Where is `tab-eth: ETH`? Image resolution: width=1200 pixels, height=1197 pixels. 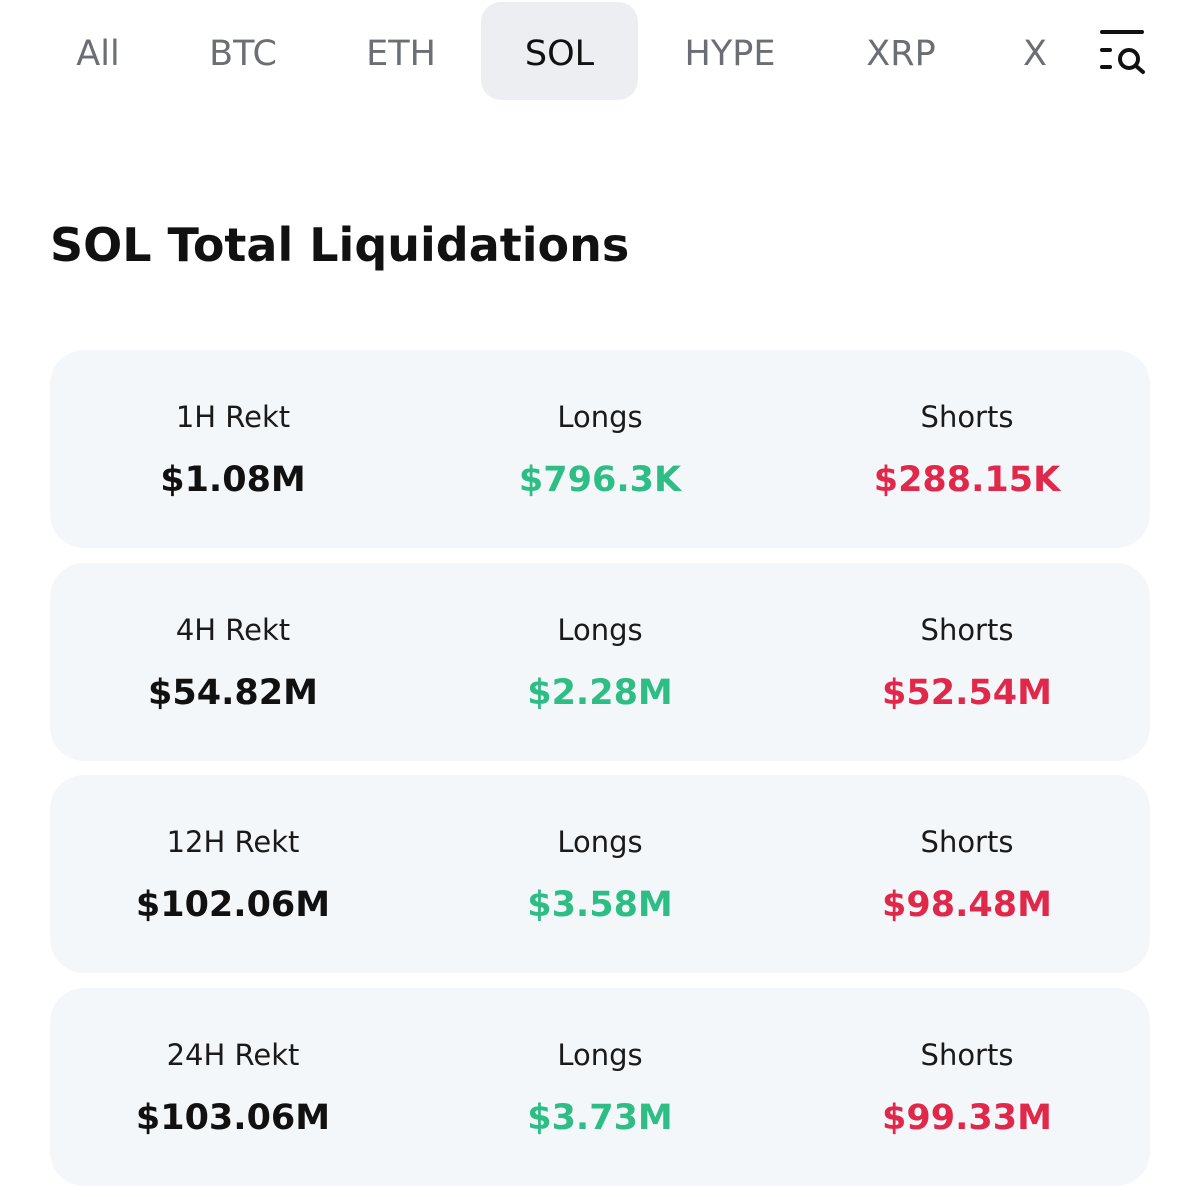
tab-eth: ETH is located at coordinates (401, 54).